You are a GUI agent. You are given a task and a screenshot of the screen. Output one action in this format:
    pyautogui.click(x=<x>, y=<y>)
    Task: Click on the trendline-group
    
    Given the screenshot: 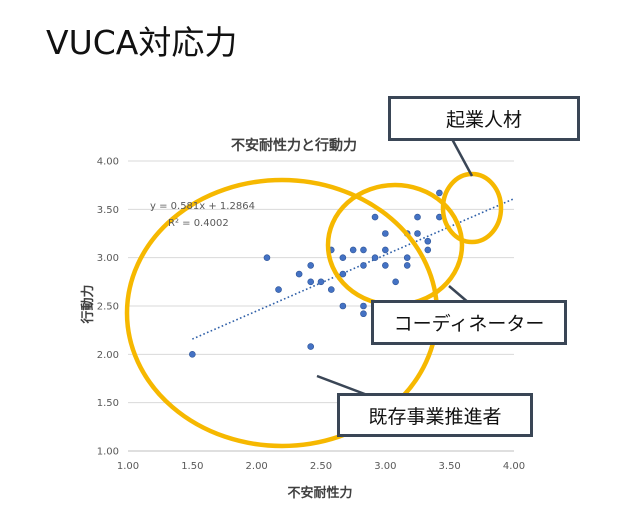 What is the action you would take?
    pyautogui.click(x=353, y=268)
    